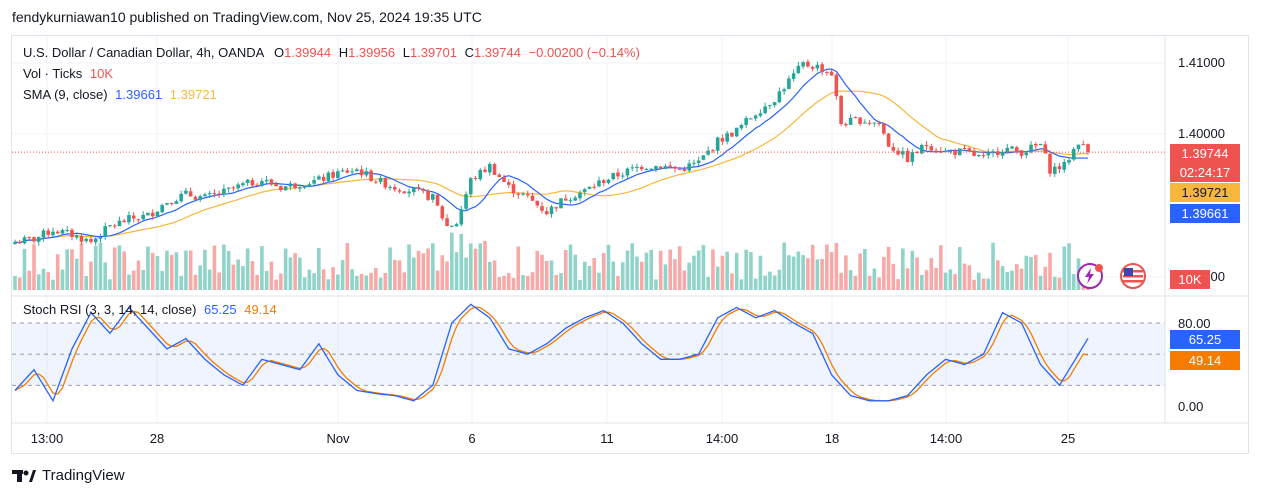  I want to click on stoch-k-box: 65.25, so click(1205, 339).